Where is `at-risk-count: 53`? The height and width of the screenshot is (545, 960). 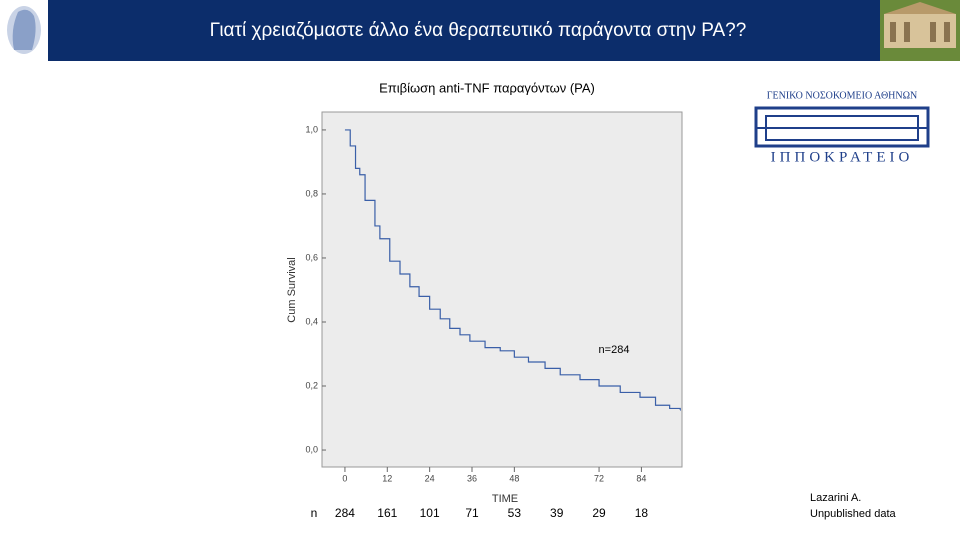
at-risk-count: 53 is located at coordinates (515, 513).